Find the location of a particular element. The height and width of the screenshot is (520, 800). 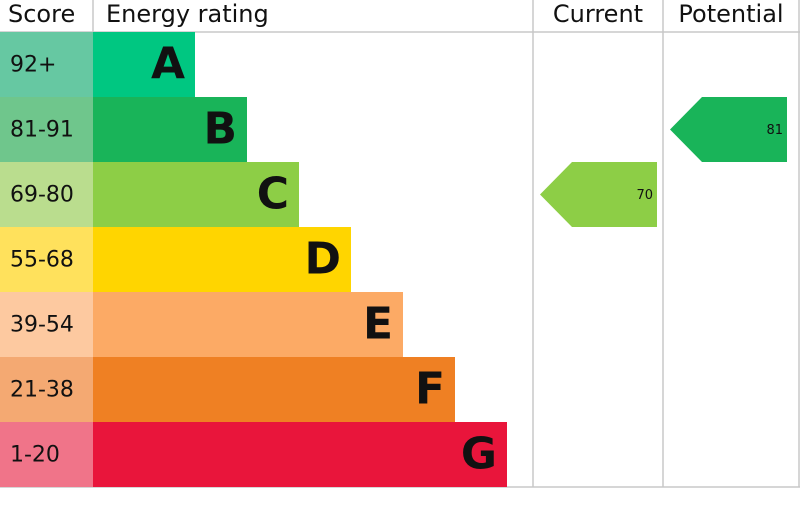

score-label: 81-91 is located at coordinates (42, 130).